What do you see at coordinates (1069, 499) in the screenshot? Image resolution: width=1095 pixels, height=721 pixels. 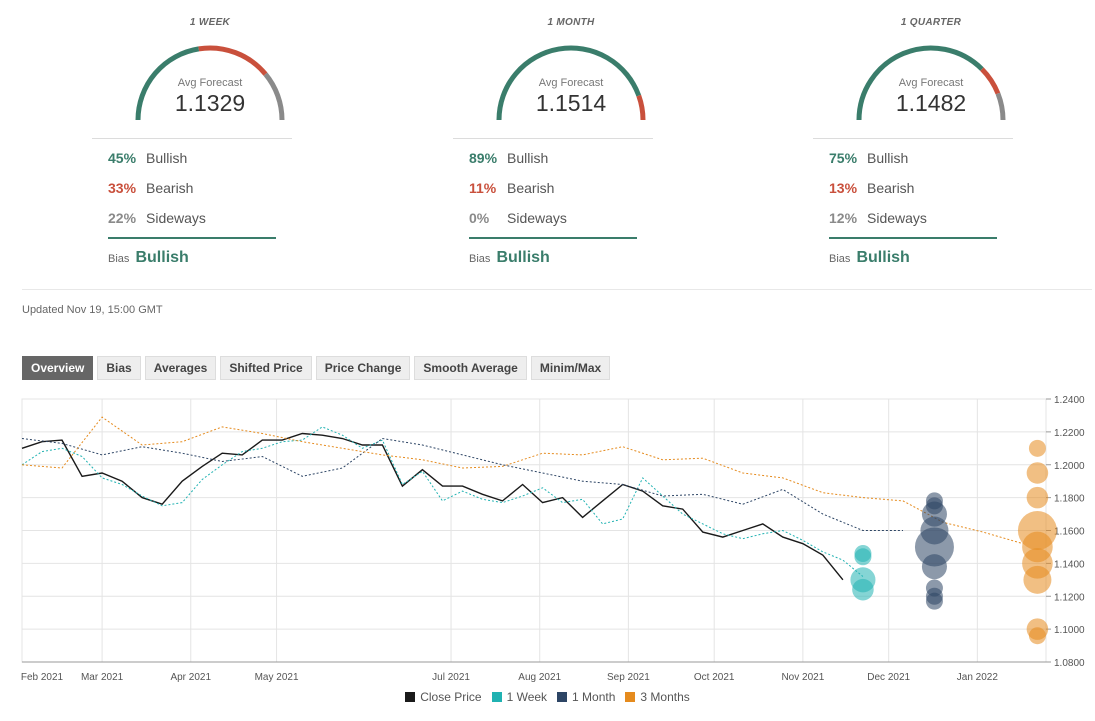 I see `y-tick-label: 1.1800` at bounding box center [1069, 499].